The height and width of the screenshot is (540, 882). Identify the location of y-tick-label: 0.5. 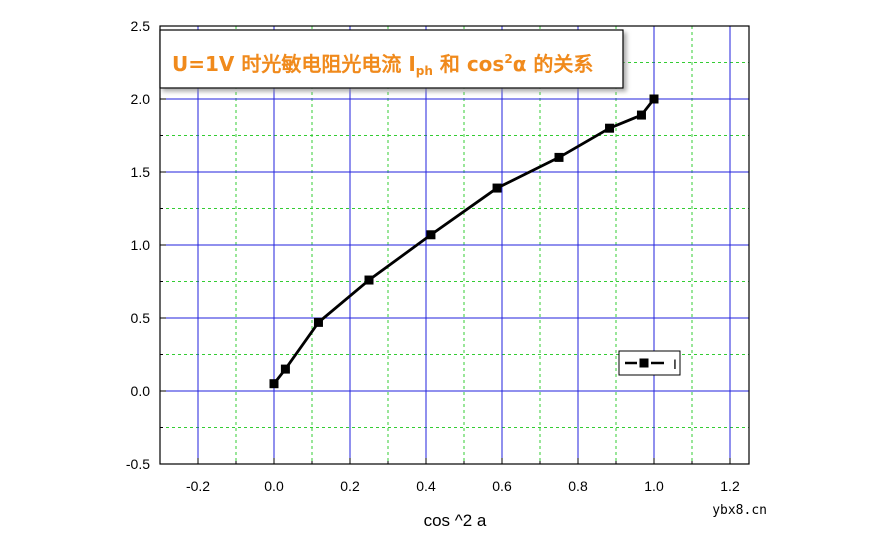
(141, 318).